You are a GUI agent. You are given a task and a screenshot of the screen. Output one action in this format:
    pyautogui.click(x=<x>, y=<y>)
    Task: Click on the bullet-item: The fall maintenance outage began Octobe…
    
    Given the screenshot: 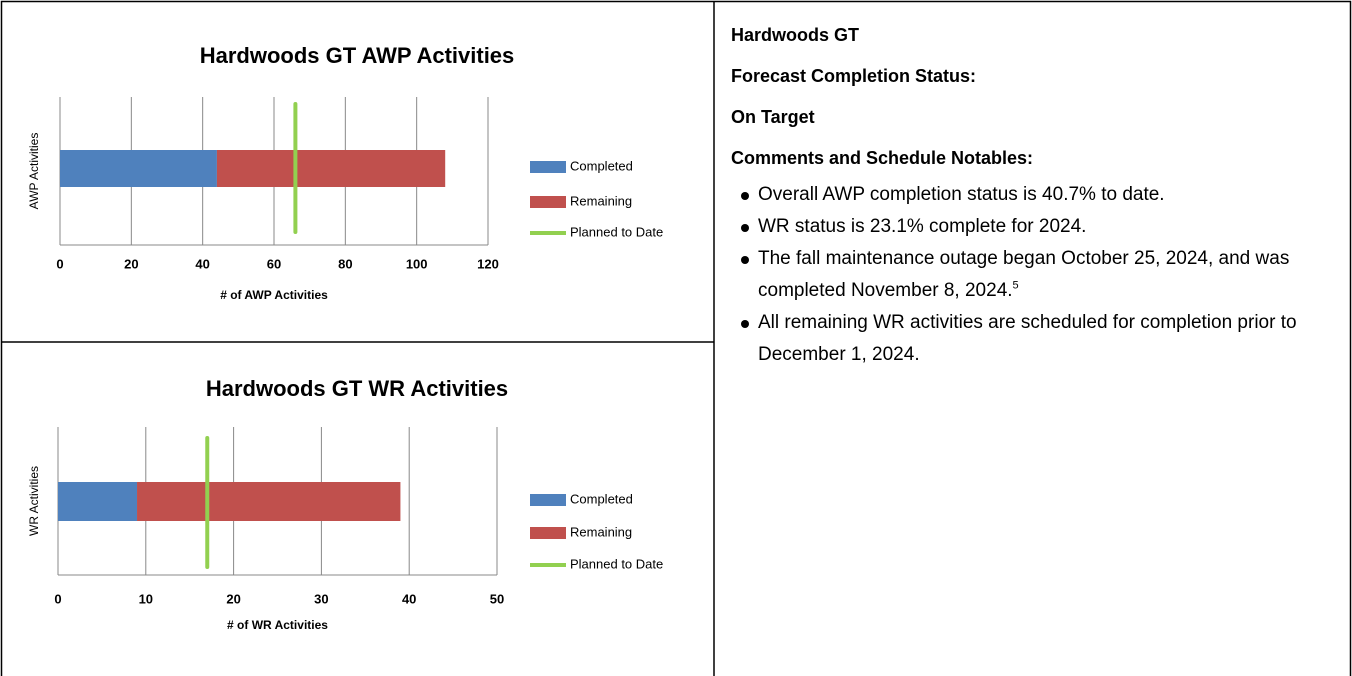 What is the action you would take?
    pyautogui.click(x=1029, y=275)
    